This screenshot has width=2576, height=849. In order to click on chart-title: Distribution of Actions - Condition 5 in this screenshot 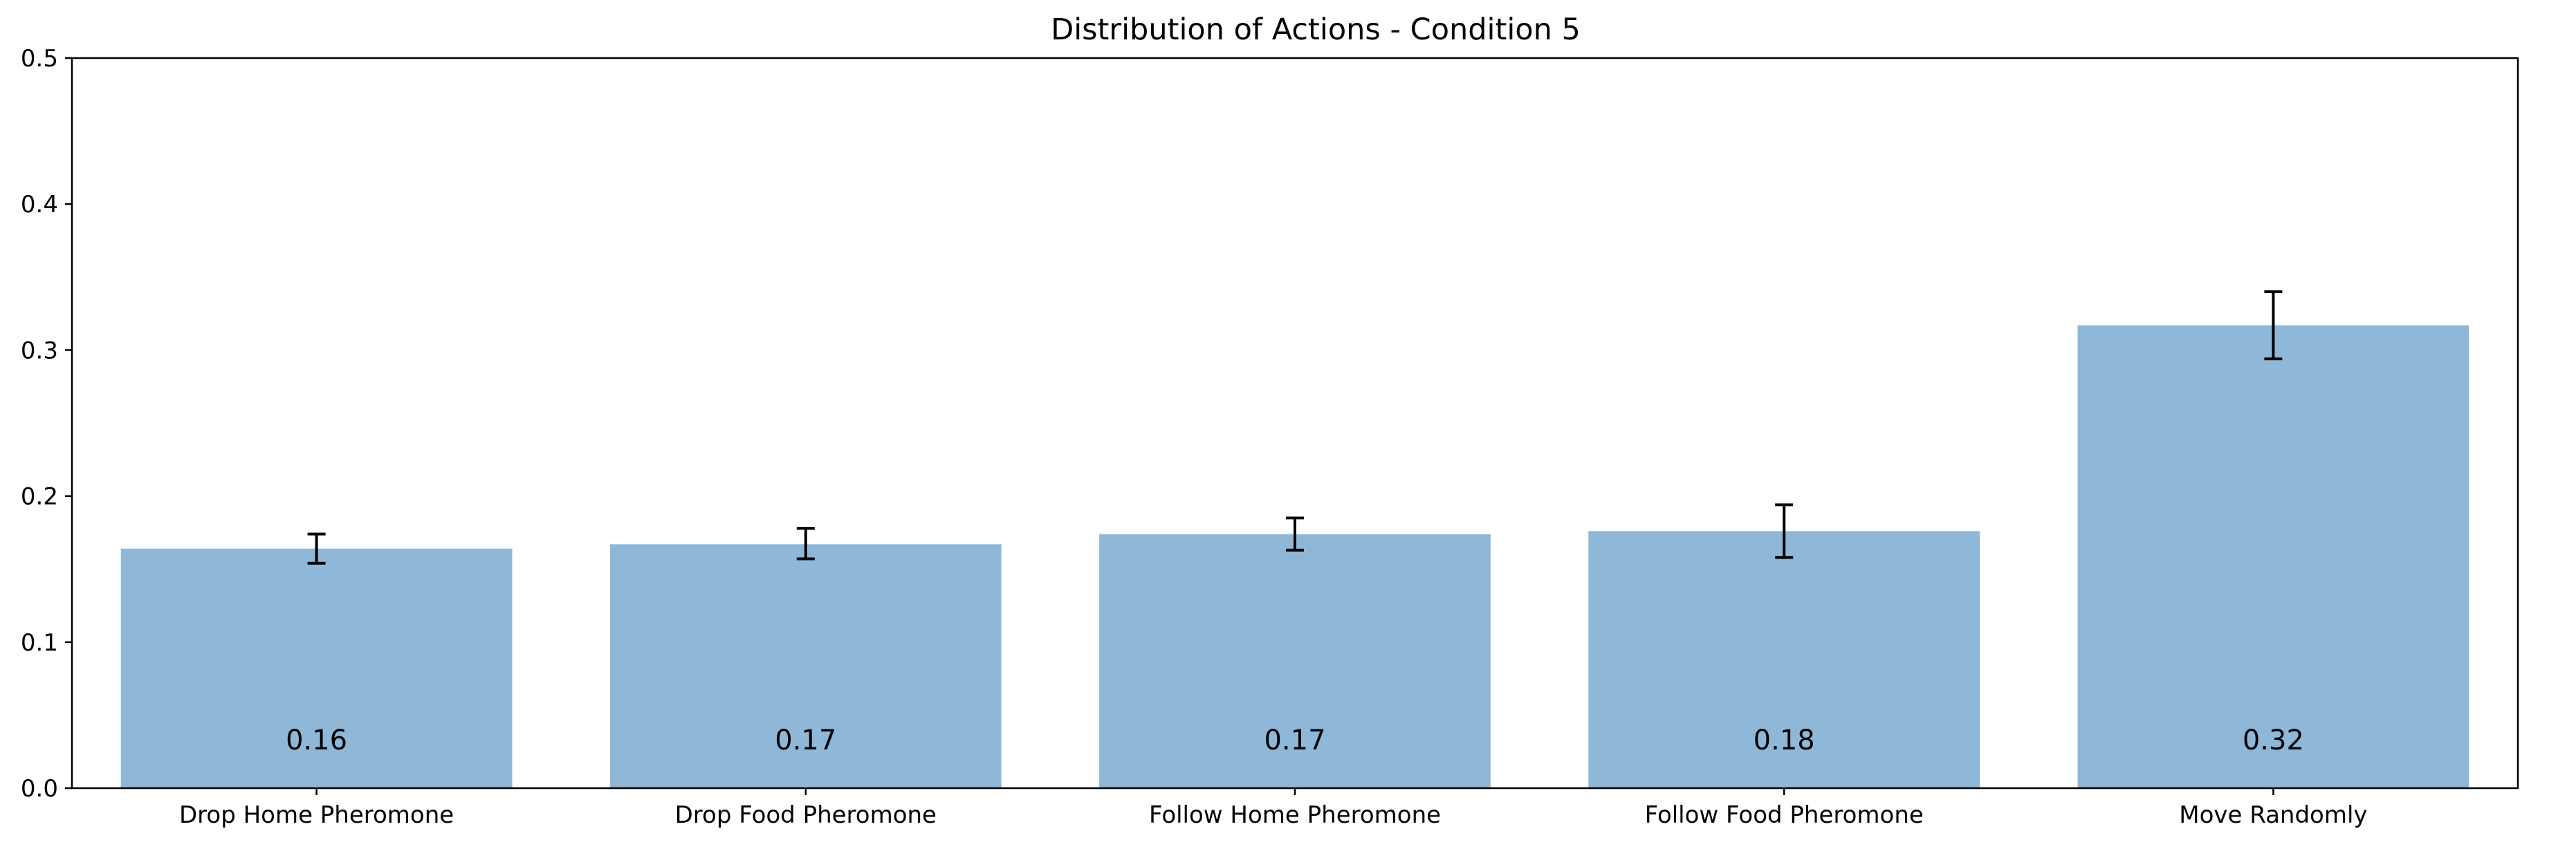, I will do `click(1316, 30)`.